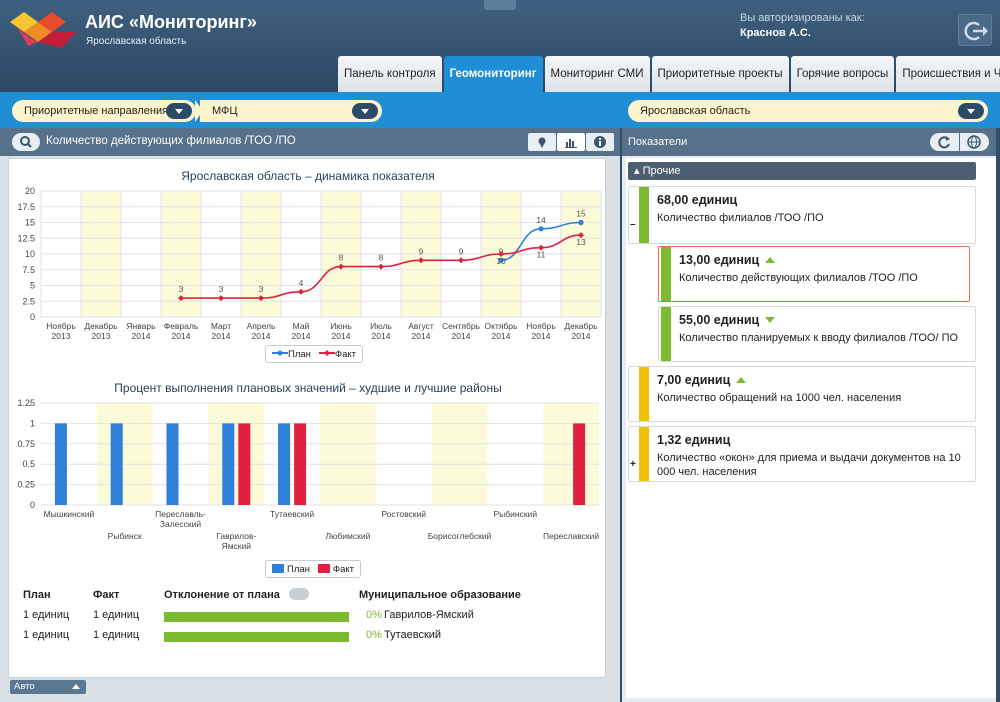 This screenshot has width=1000, height=702. Describe the element at coordinates (280, 352) in the screenshot. I see `legend-plan-marker` at that location.